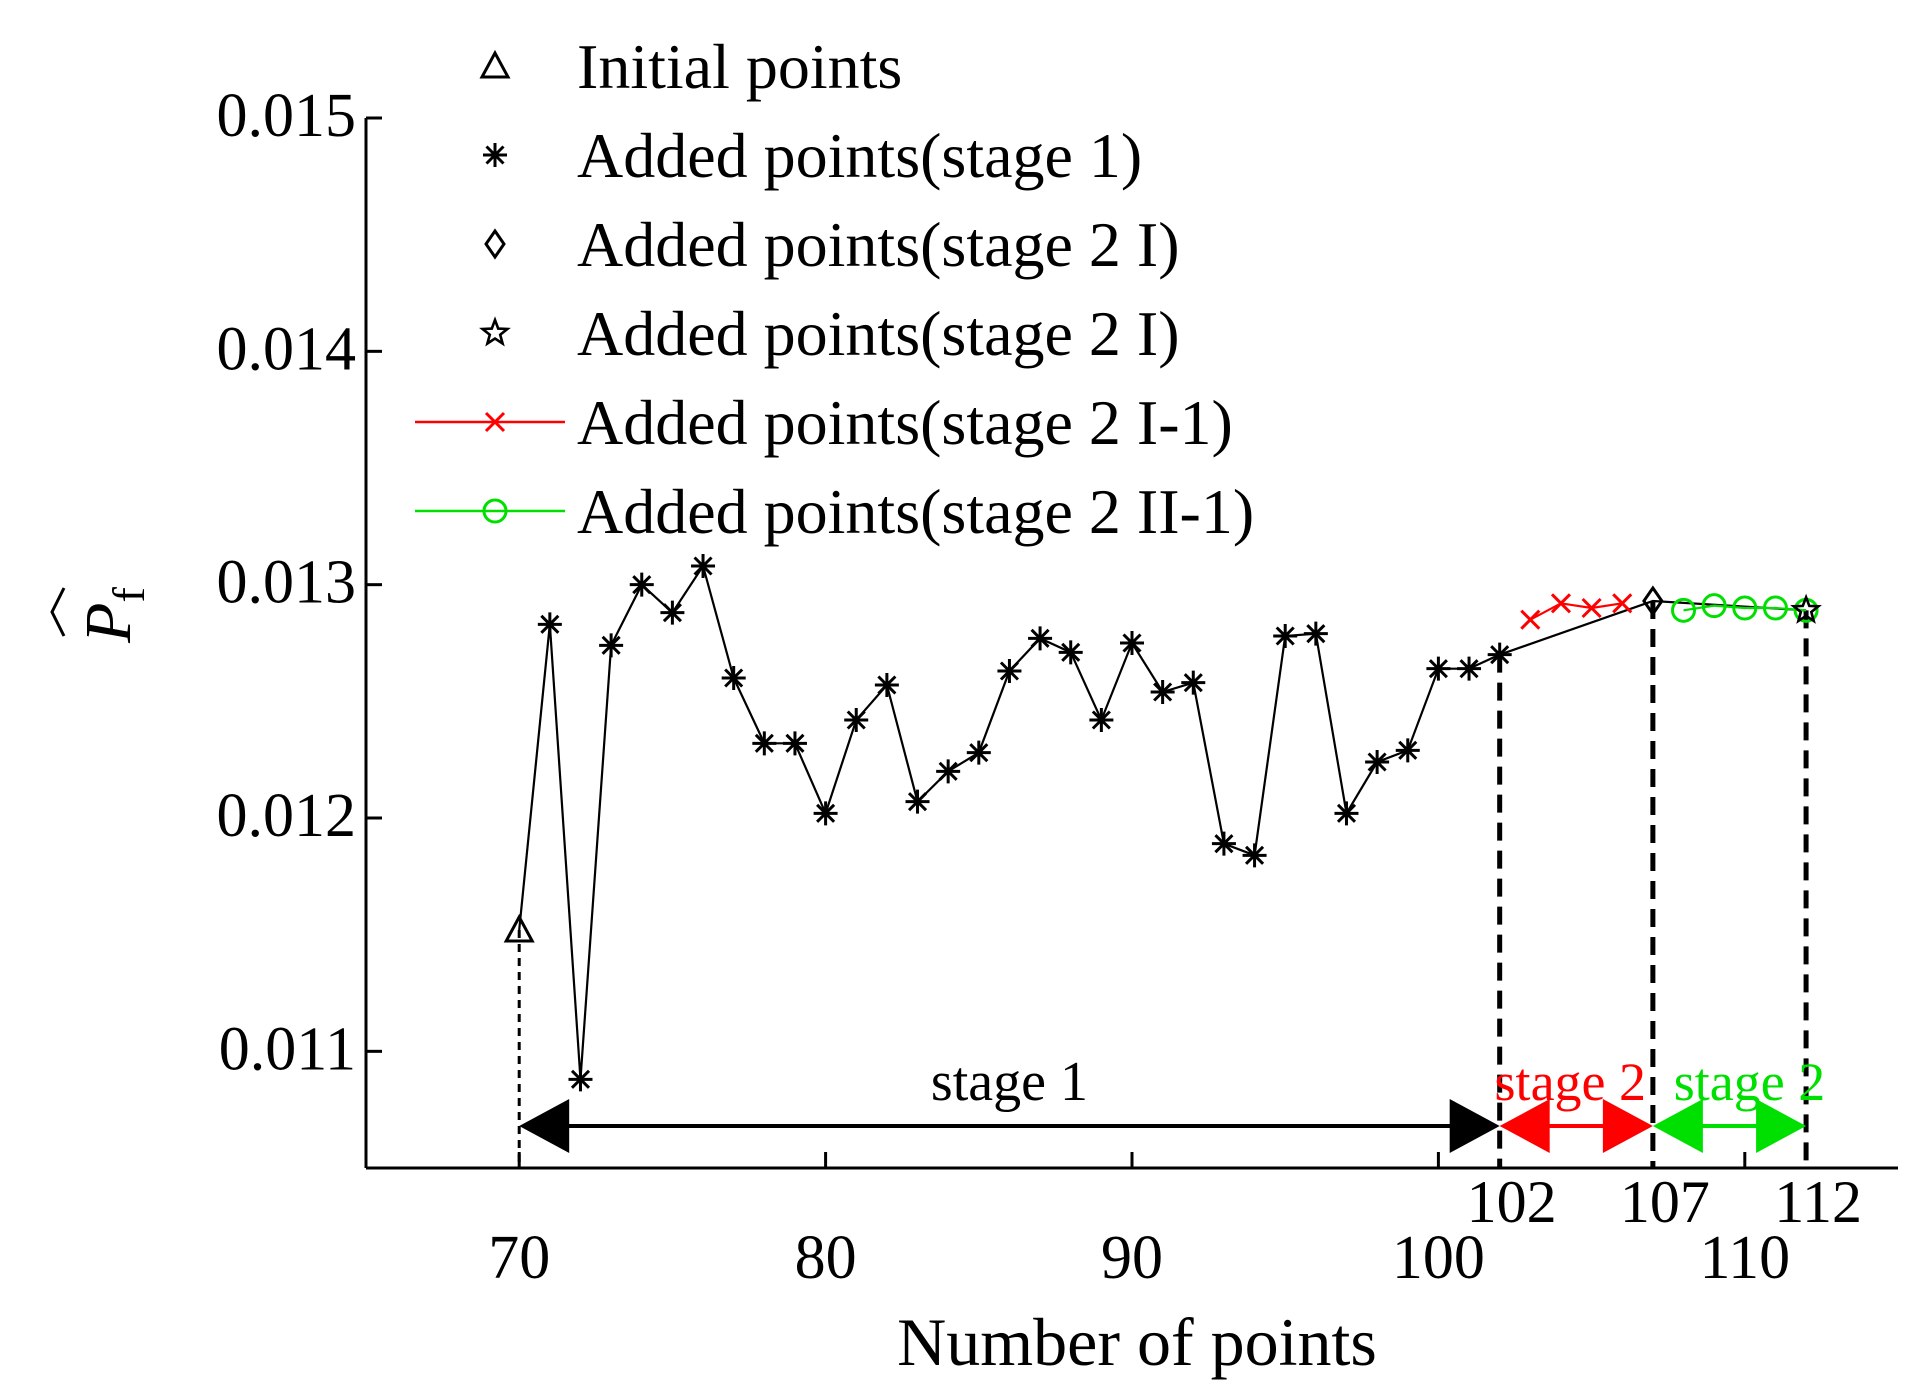  I want to click on x-tick-label: 80, so click(826, 1258).